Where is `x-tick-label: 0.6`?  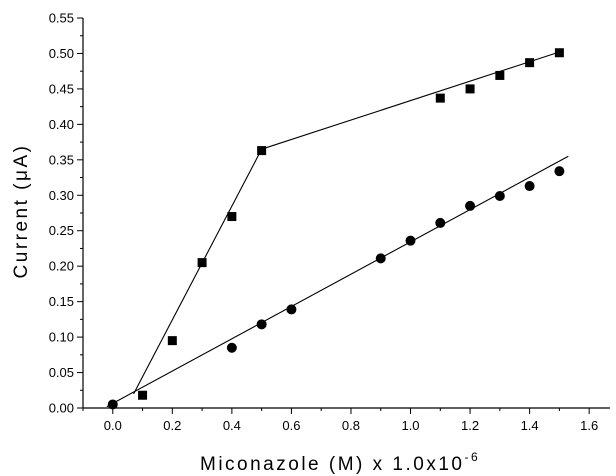
x-tick-label: 0.6 is located at coordinates (291, 425).